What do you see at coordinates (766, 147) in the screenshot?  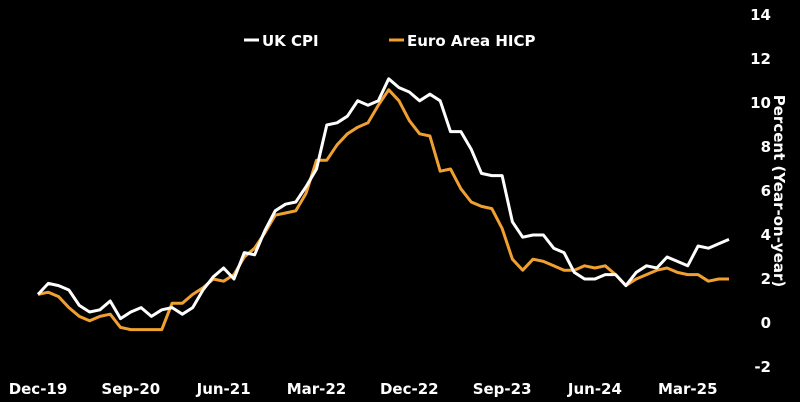 I see `y-tick-label: 8` at bounding box center [766, 147].